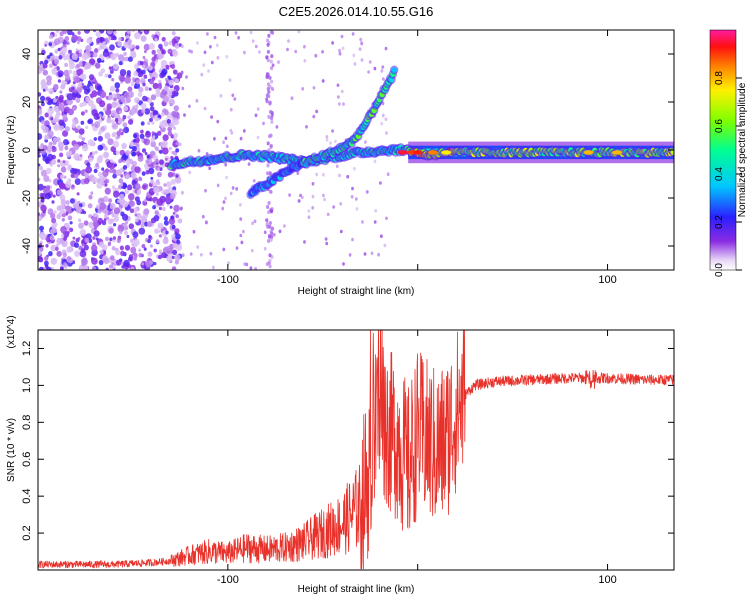 The image size is (750, 600). I want to click on snr-y-axis-label: SNR (10 * v/v), so click(11, 450).